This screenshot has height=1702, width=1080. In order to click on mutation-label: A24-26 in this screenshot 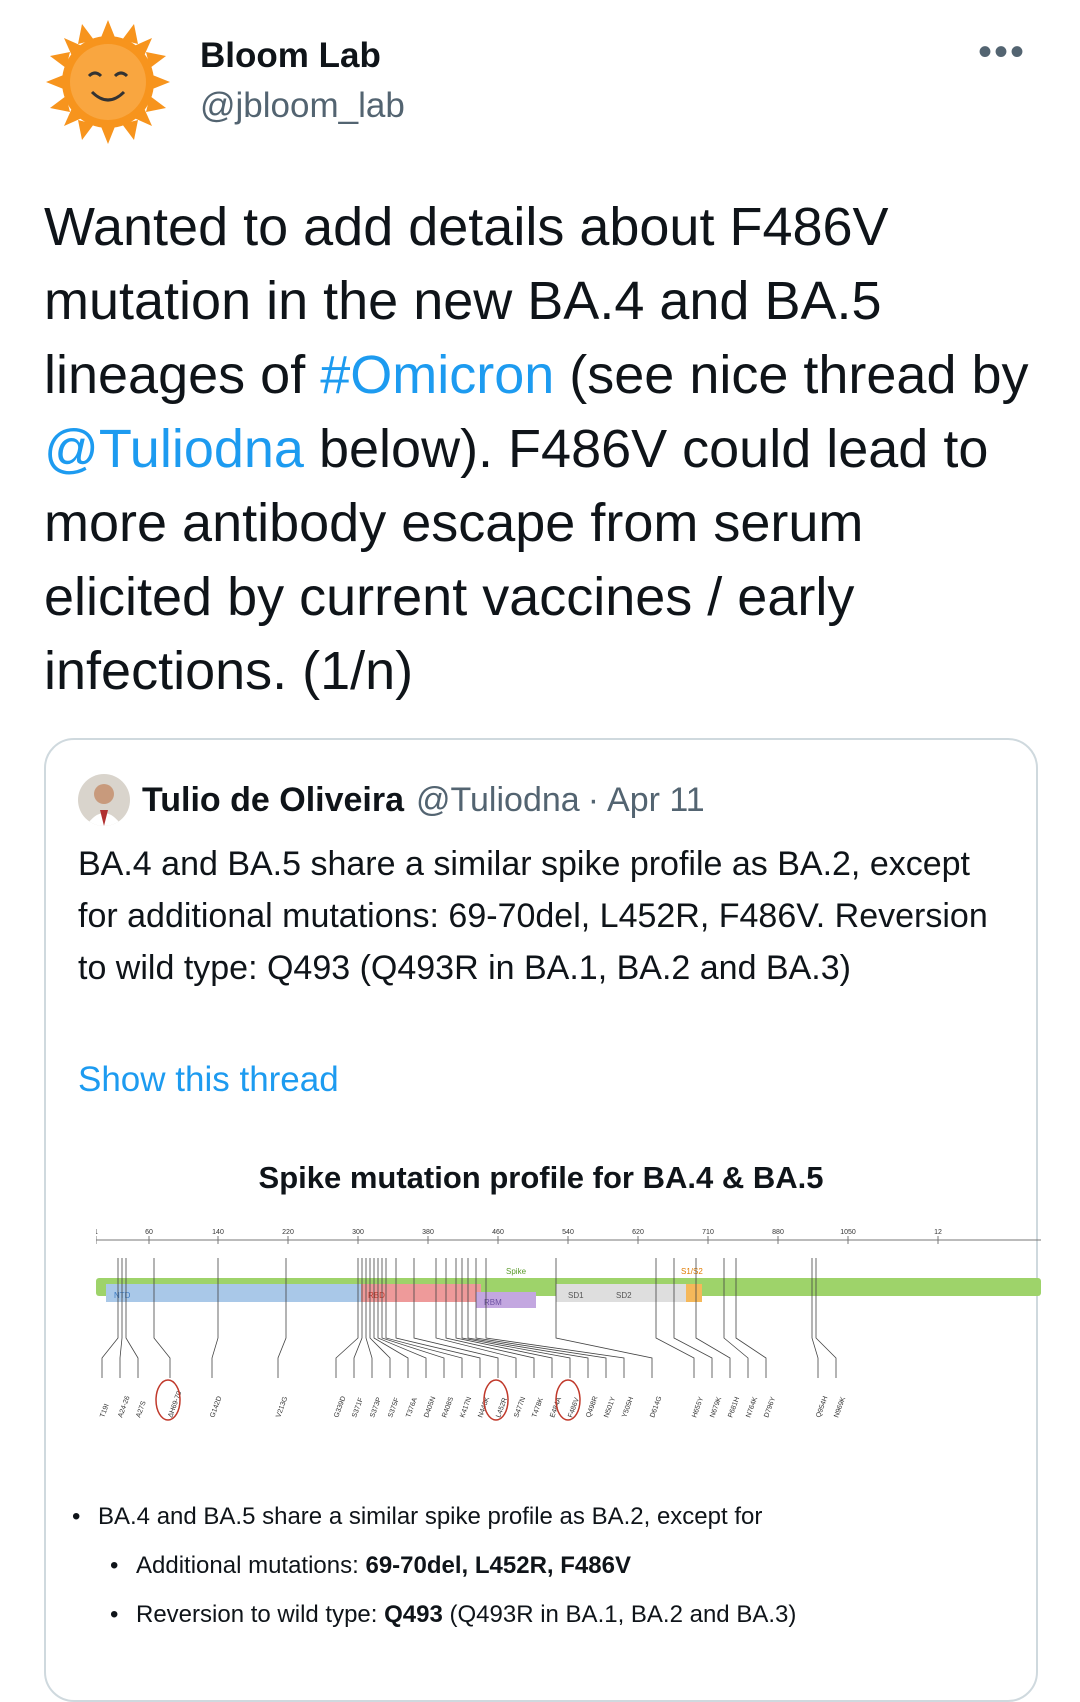, I will do `click(124, 1407)`.